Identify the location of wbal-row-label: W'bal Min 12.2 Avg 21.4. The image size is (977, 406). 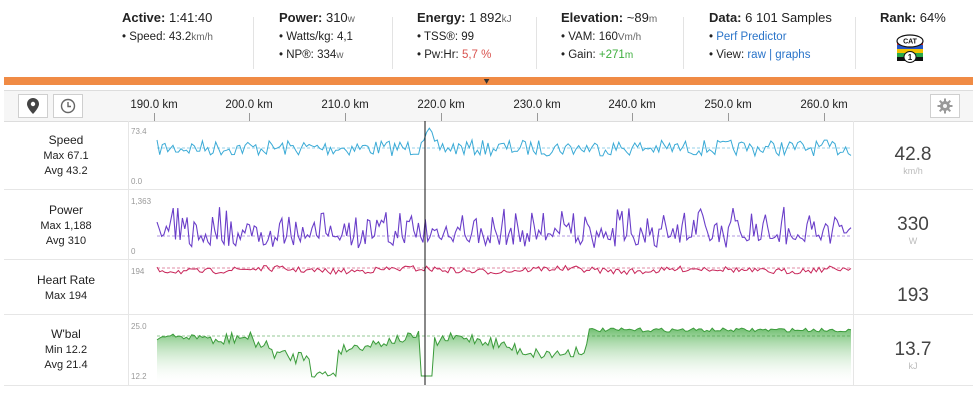
(66, 349).